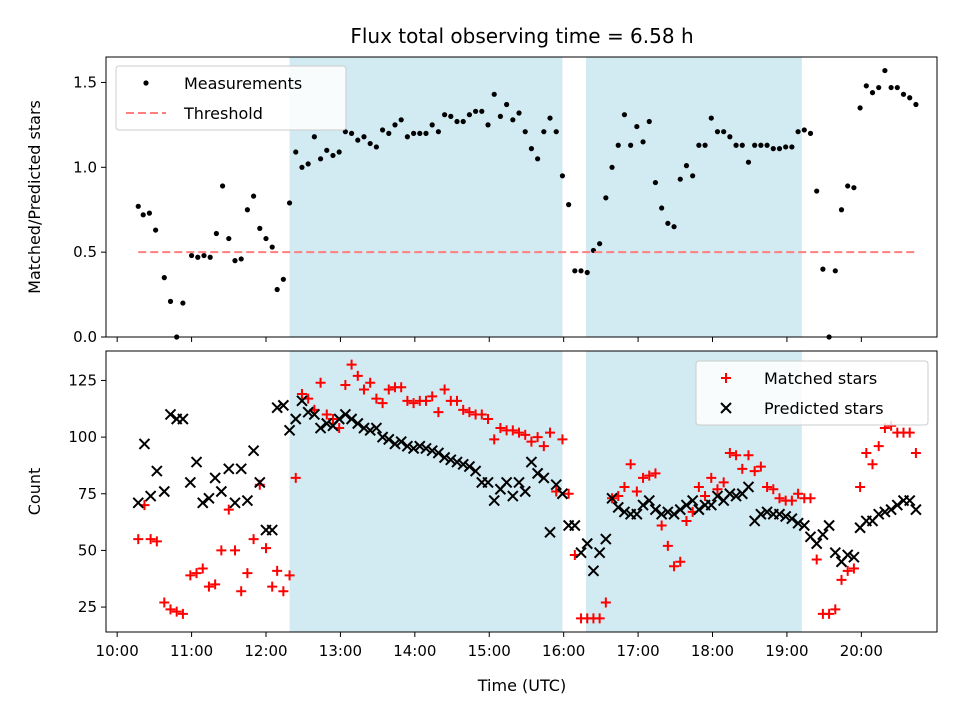 This screenshot has height=720, width=960. Describe the element at coordinates (637, 651) in the screenshot. I see `x-tick-label: 17:00` at that location.